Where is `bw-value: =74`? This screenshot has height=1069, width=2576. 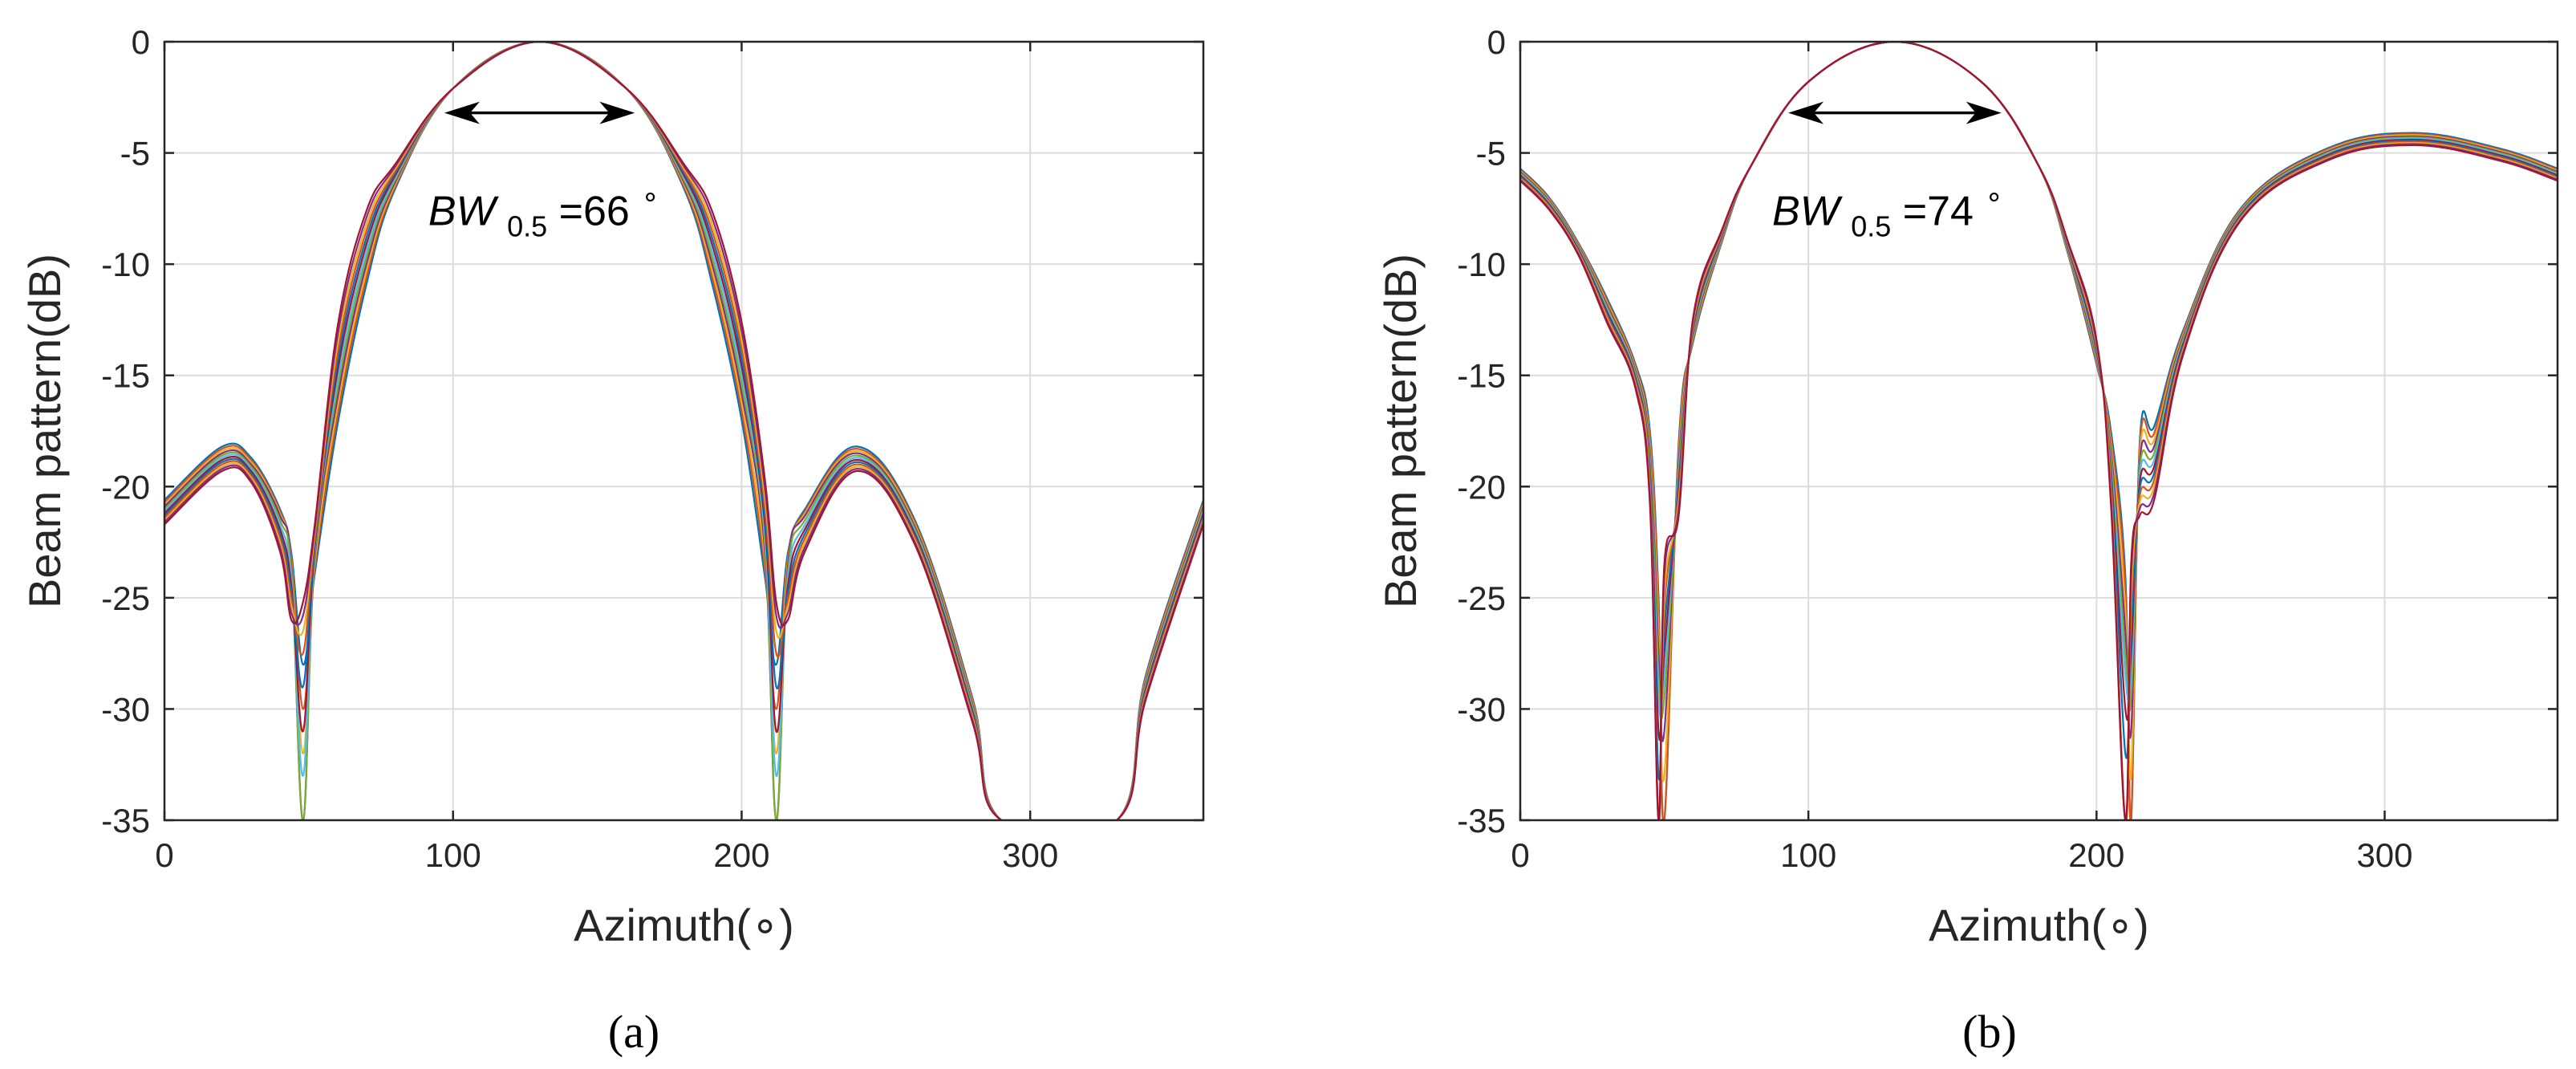
bw-value: =74 is located at coordinates (1938, 212).